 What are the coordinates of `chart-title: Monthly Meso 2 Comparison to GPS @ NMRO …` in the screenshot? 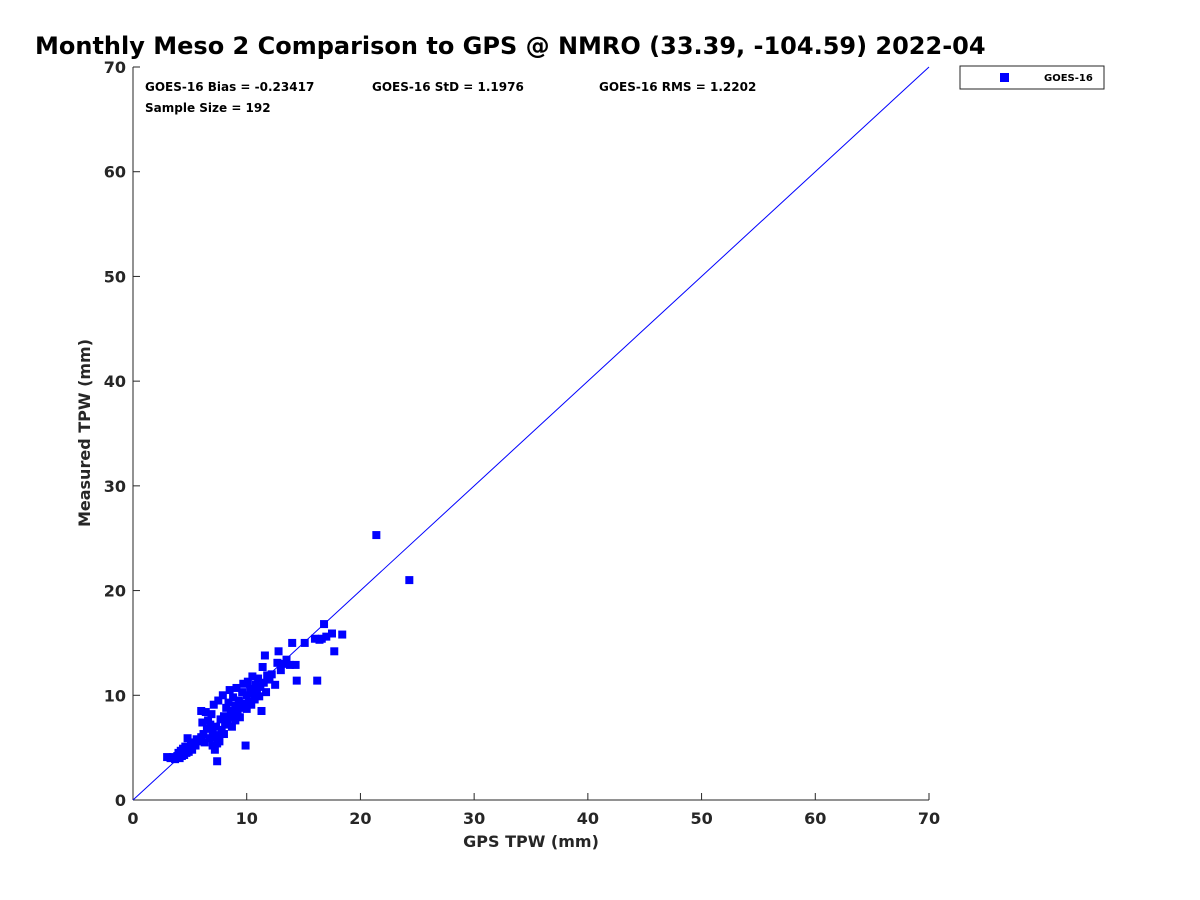 It's located at (510, 46).